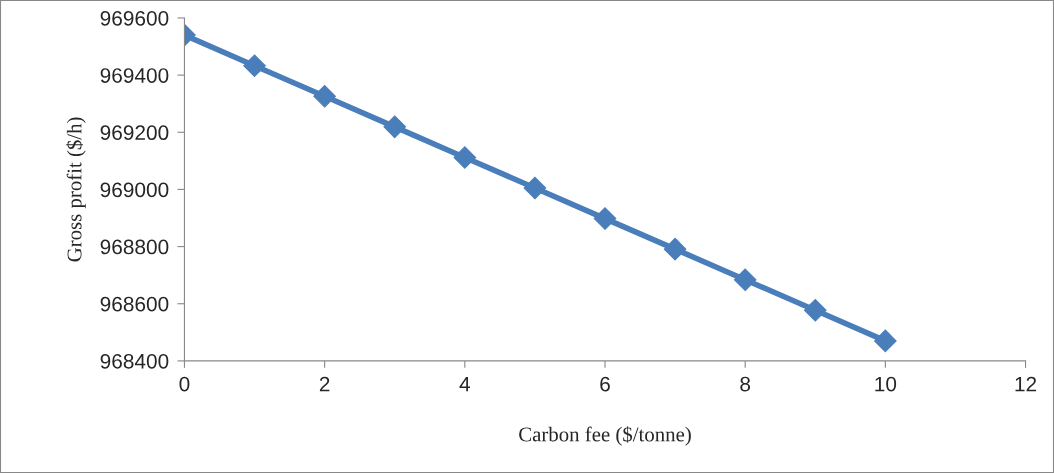 The width and height of the screenshot is (1054, 473). Describe the element at coordinates (605, 436) in the screenshot. I see `x-axis-title: Carbon fee ($/tonne)` at that location.